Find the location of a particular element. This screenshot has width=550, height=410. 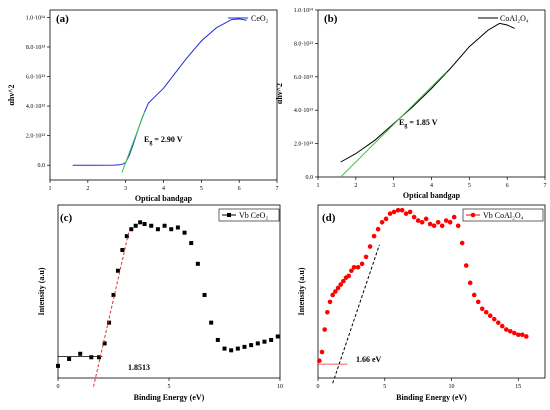

legend-box-d is located at coordinates (503, 215).